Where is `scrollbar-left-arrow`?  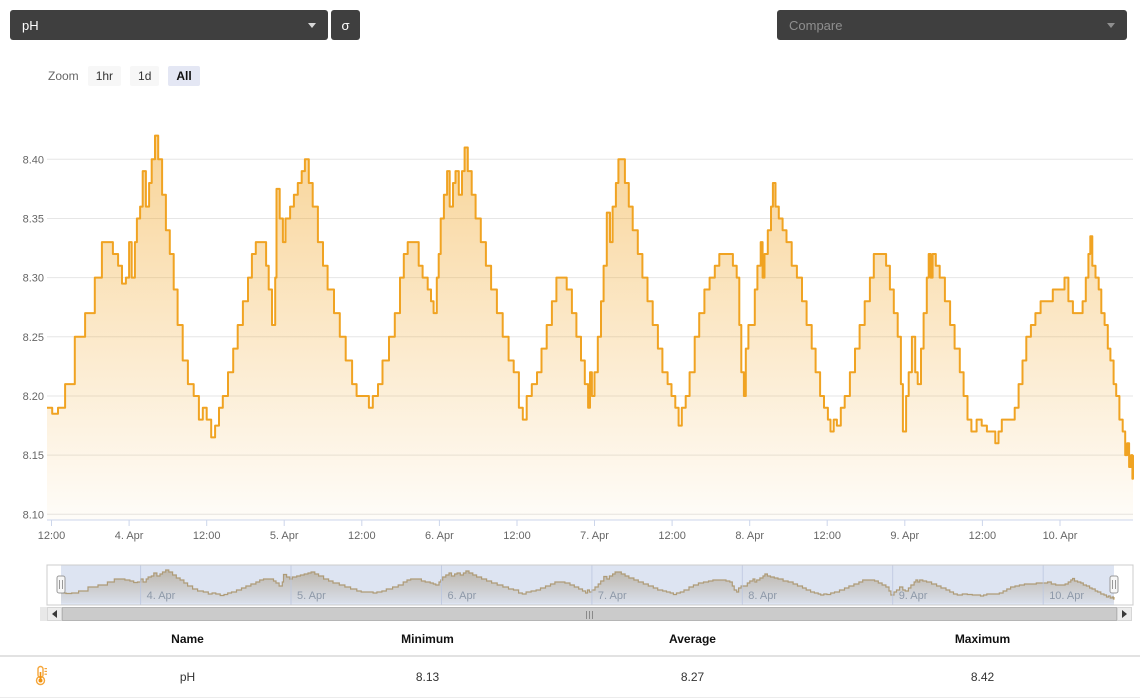
scrollbar-left-arrow is located at coordinates (54, 614).